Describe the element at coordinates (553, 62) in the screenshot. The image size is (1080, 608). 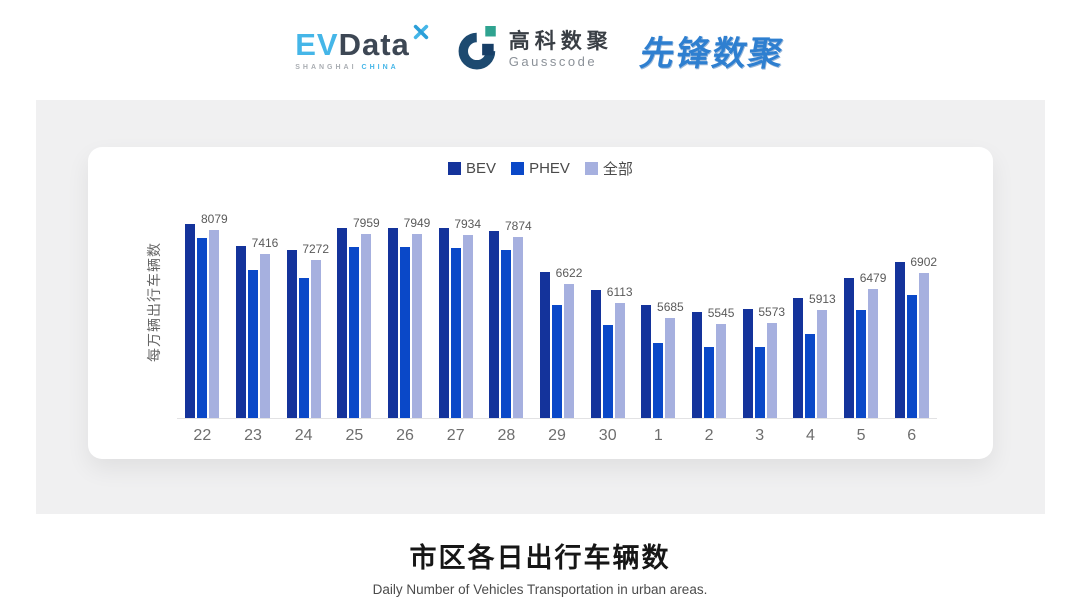
I see `gausscode-en-text: Gausscode` at that location.